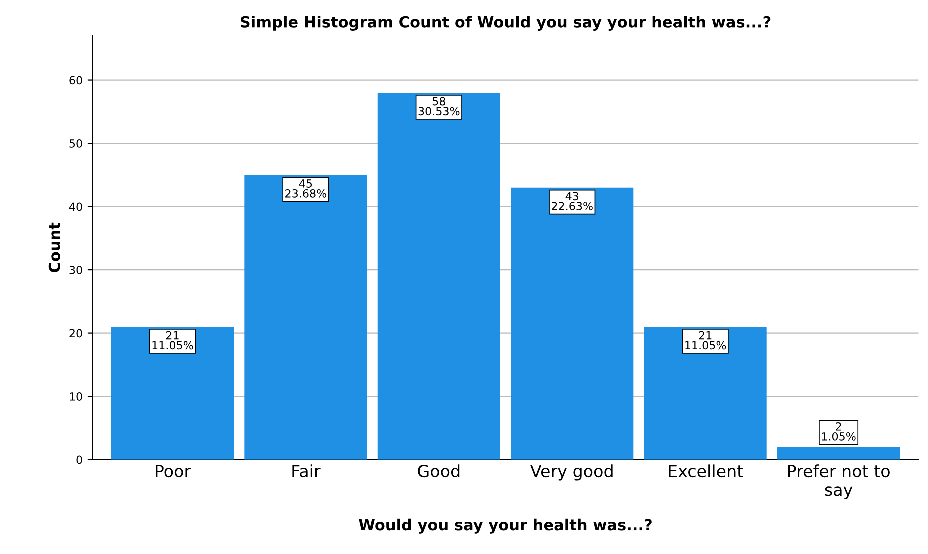 The height and width of the screenshot is (554, 928). Describe the element at coordinates (75, 207) in the screenshot. I see `y-tick-label: 40` at that location.